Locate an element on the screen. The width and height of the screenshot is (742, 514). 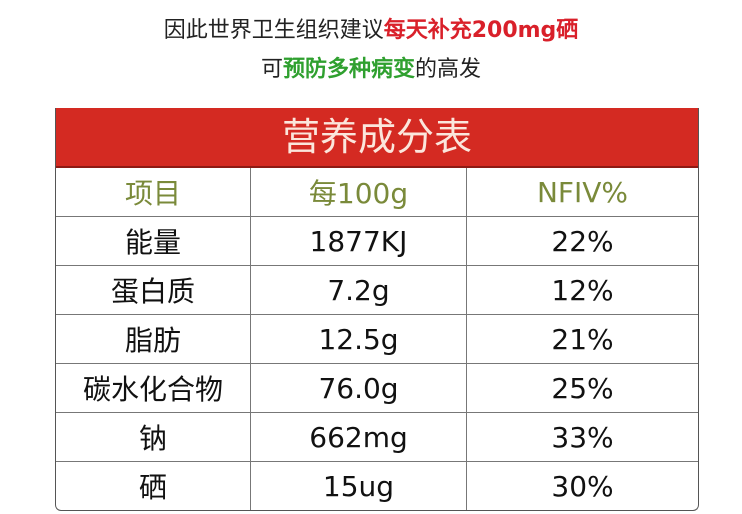
table-cell: 12.5g is located at coordinates (358, 339).